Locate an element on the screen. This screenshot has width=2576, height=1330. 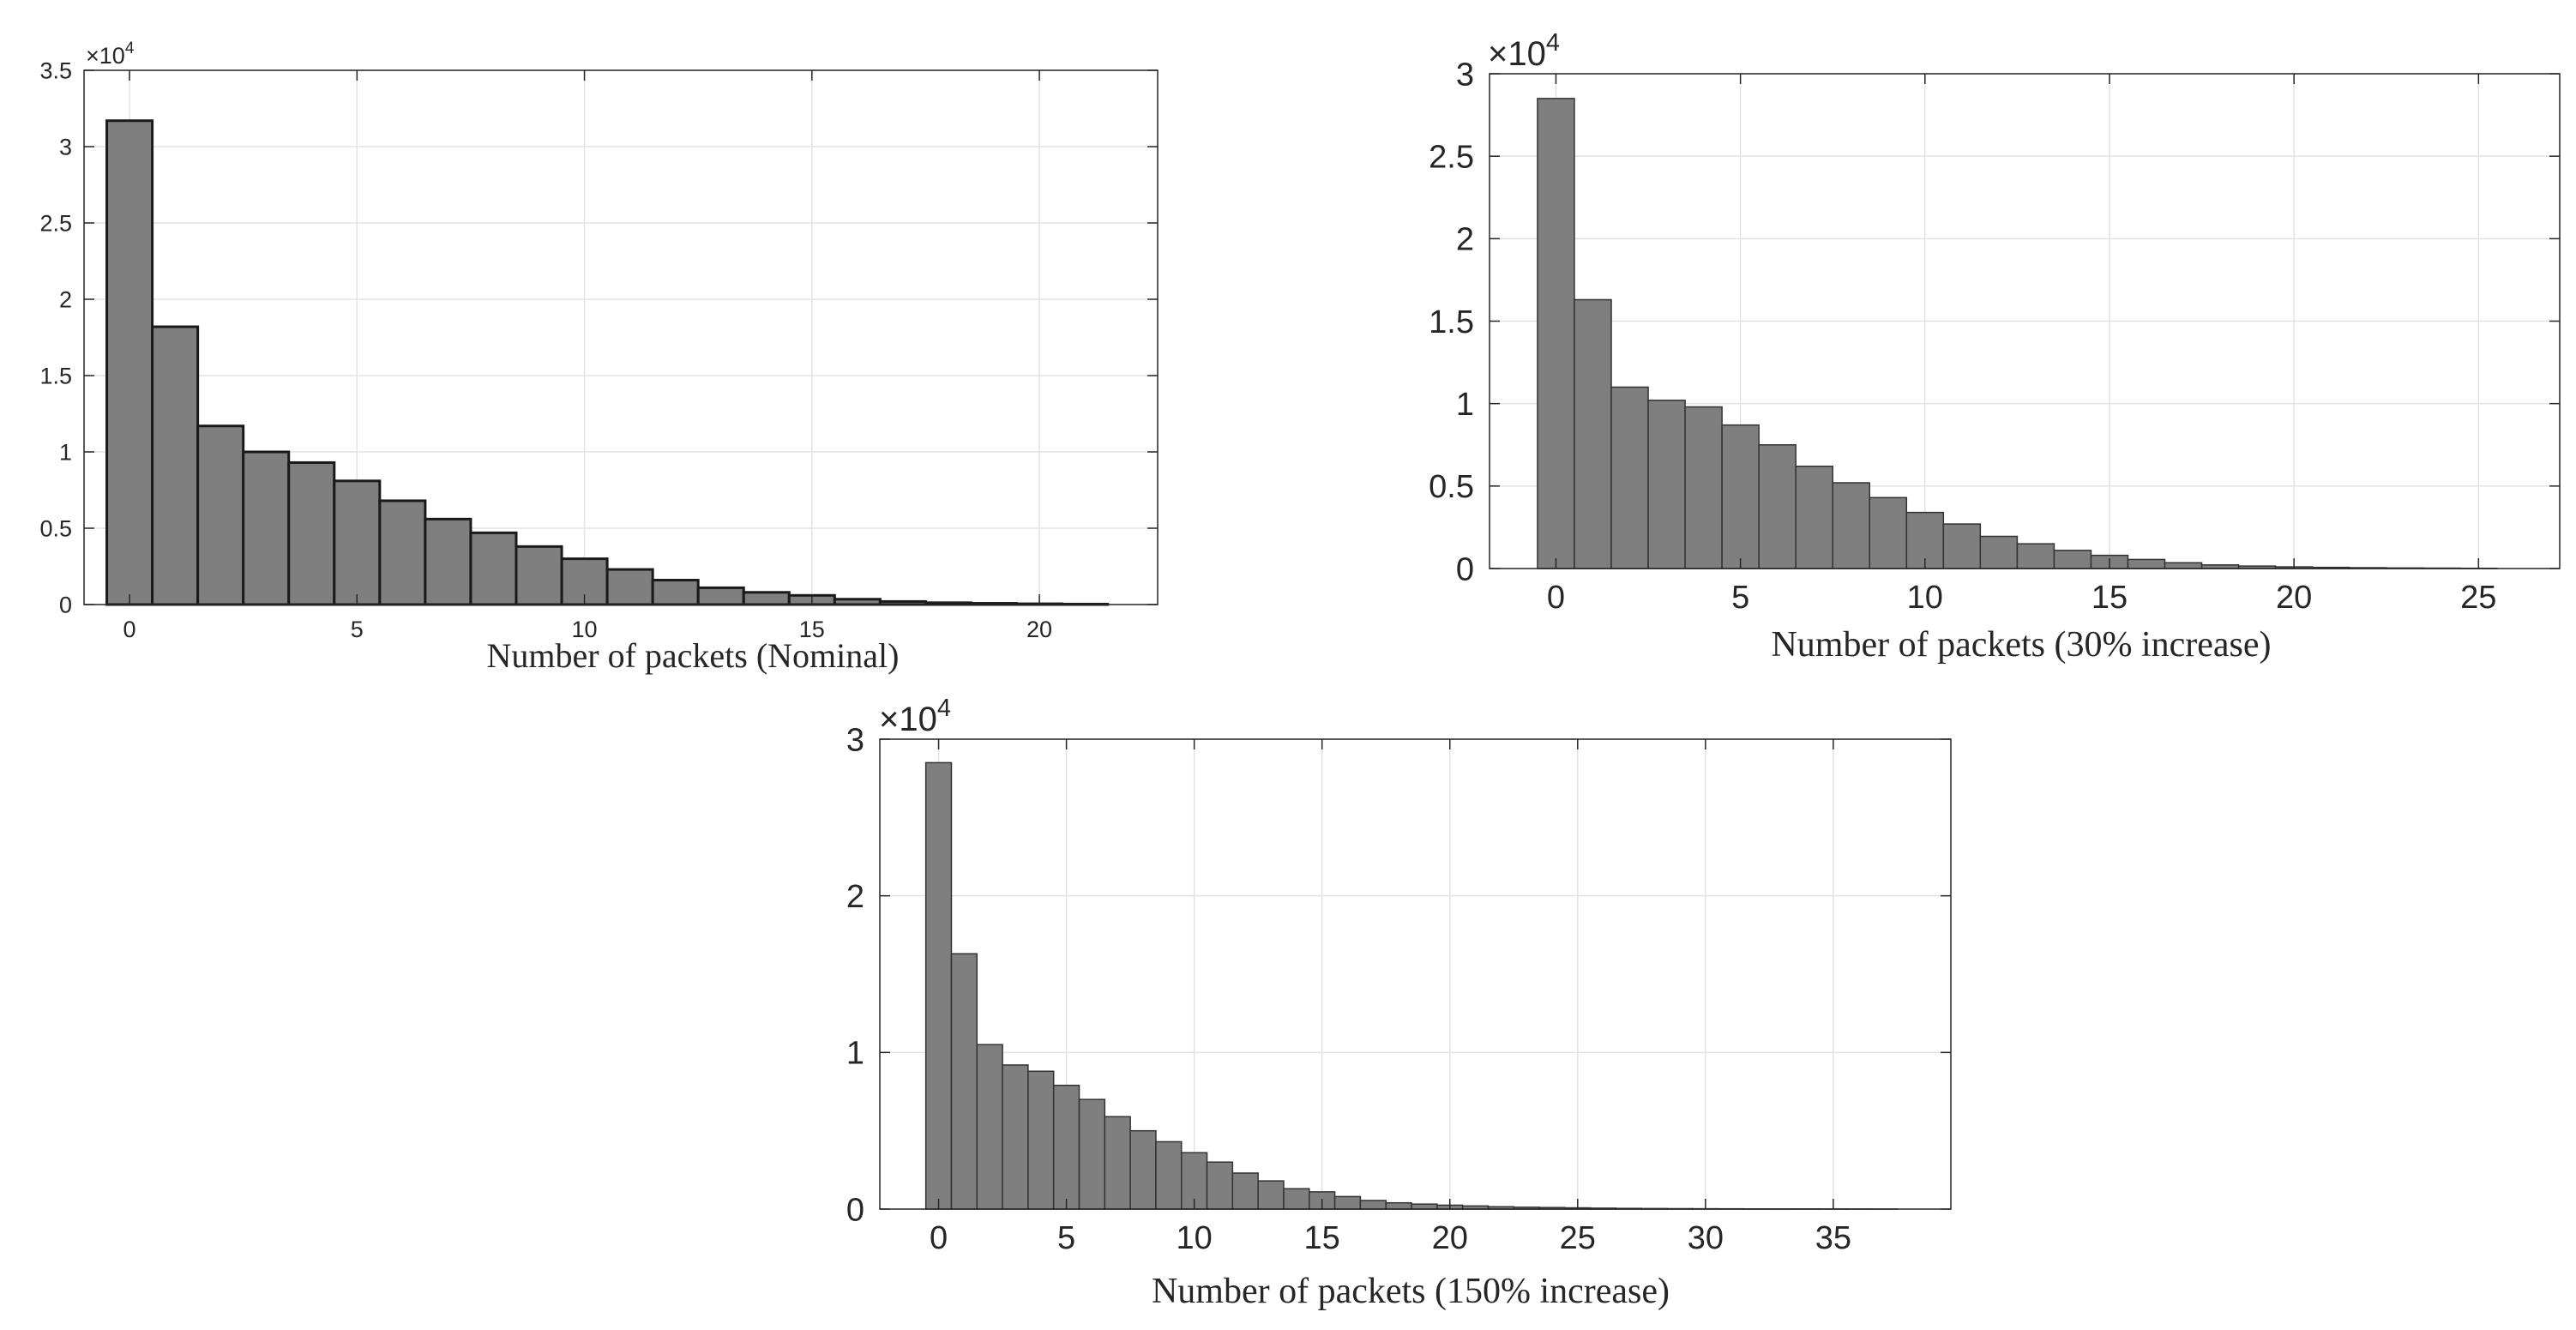
y-tick-label: 3.5 is located at coordinates (56, 70).